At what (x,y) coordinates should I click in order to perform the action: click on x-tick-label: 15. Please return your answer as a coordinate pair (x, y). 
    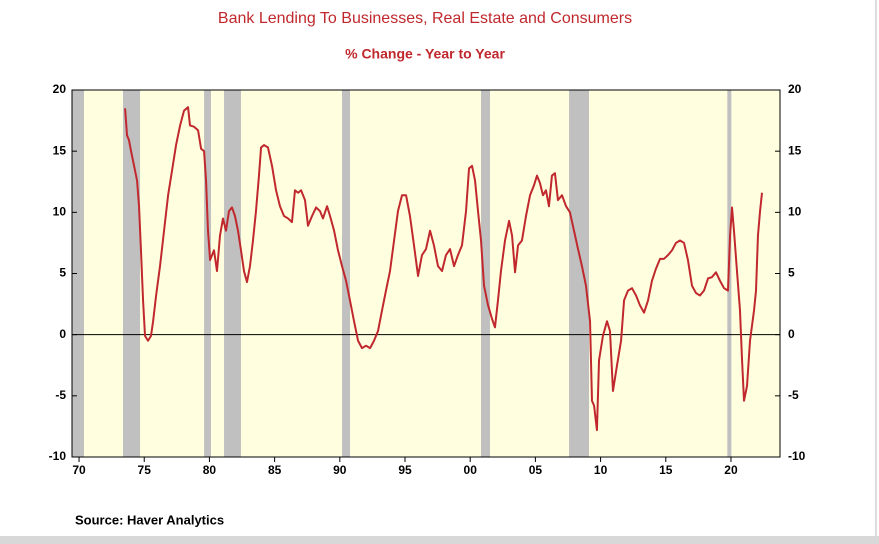
    Looking at the image, I should click on (666, 470).